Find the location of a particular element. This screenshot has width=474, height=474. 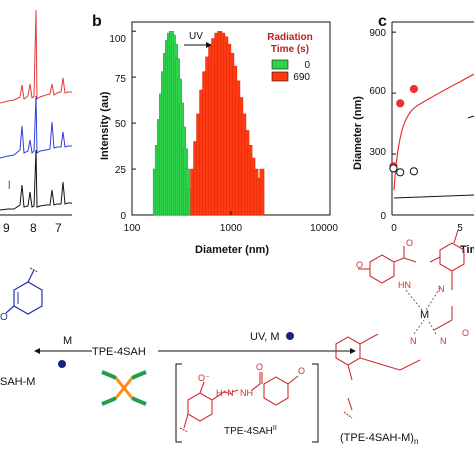

intermediate-nh-label: NH is located at coordinates (246, 393).